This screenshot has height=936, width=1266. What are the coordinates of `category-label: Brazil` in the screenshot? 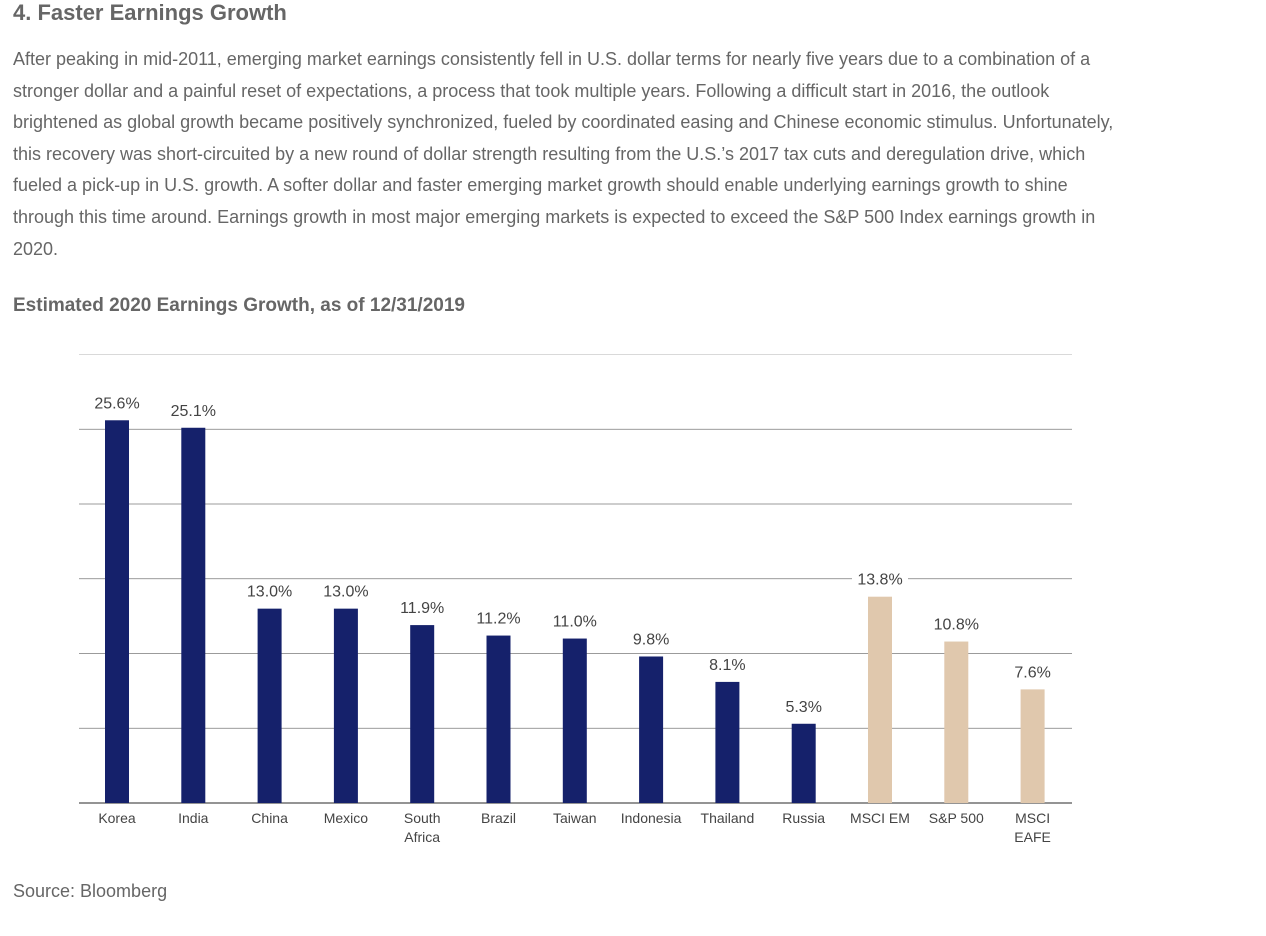 It's located at (498, 818).